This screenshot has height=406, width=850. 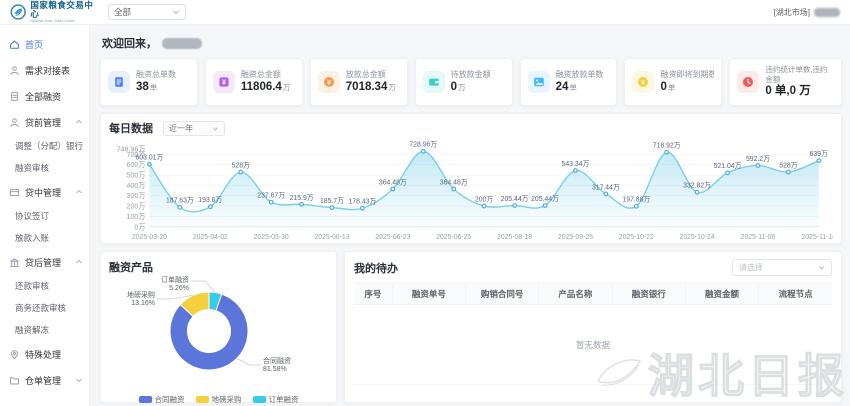 What do you see at coordinates (648, 294) in the screenshot?
I see `todo-column-4: 融资银行` at bounding box center [648, 294].